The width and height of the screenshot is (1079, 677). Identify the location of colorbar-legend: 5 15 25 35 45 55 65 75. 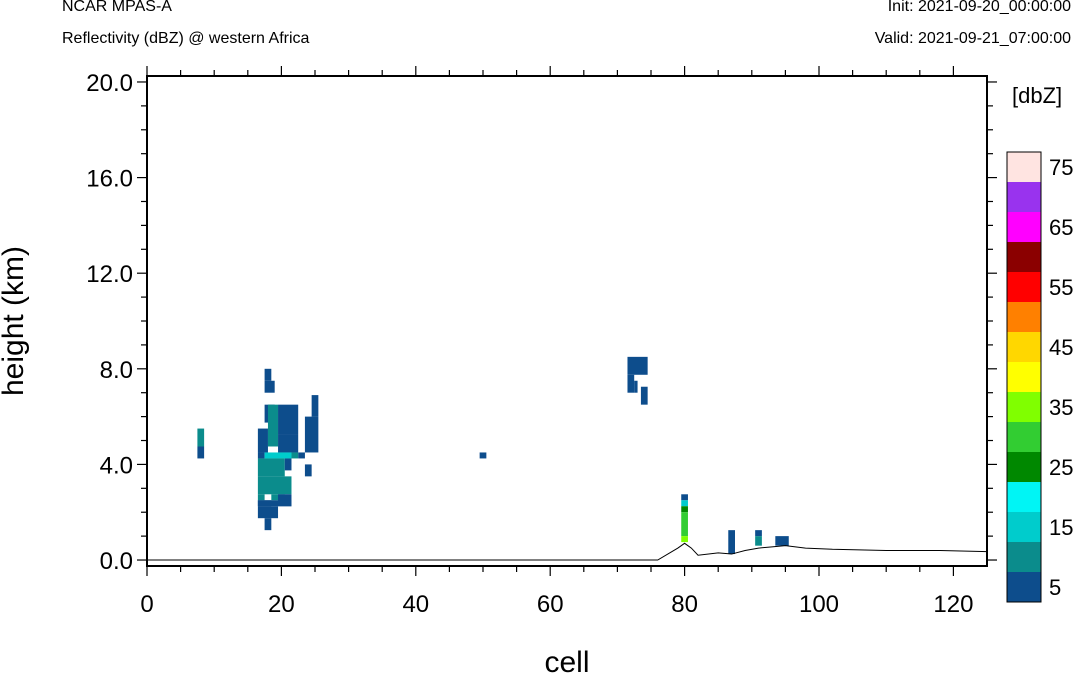
(1039, 377).